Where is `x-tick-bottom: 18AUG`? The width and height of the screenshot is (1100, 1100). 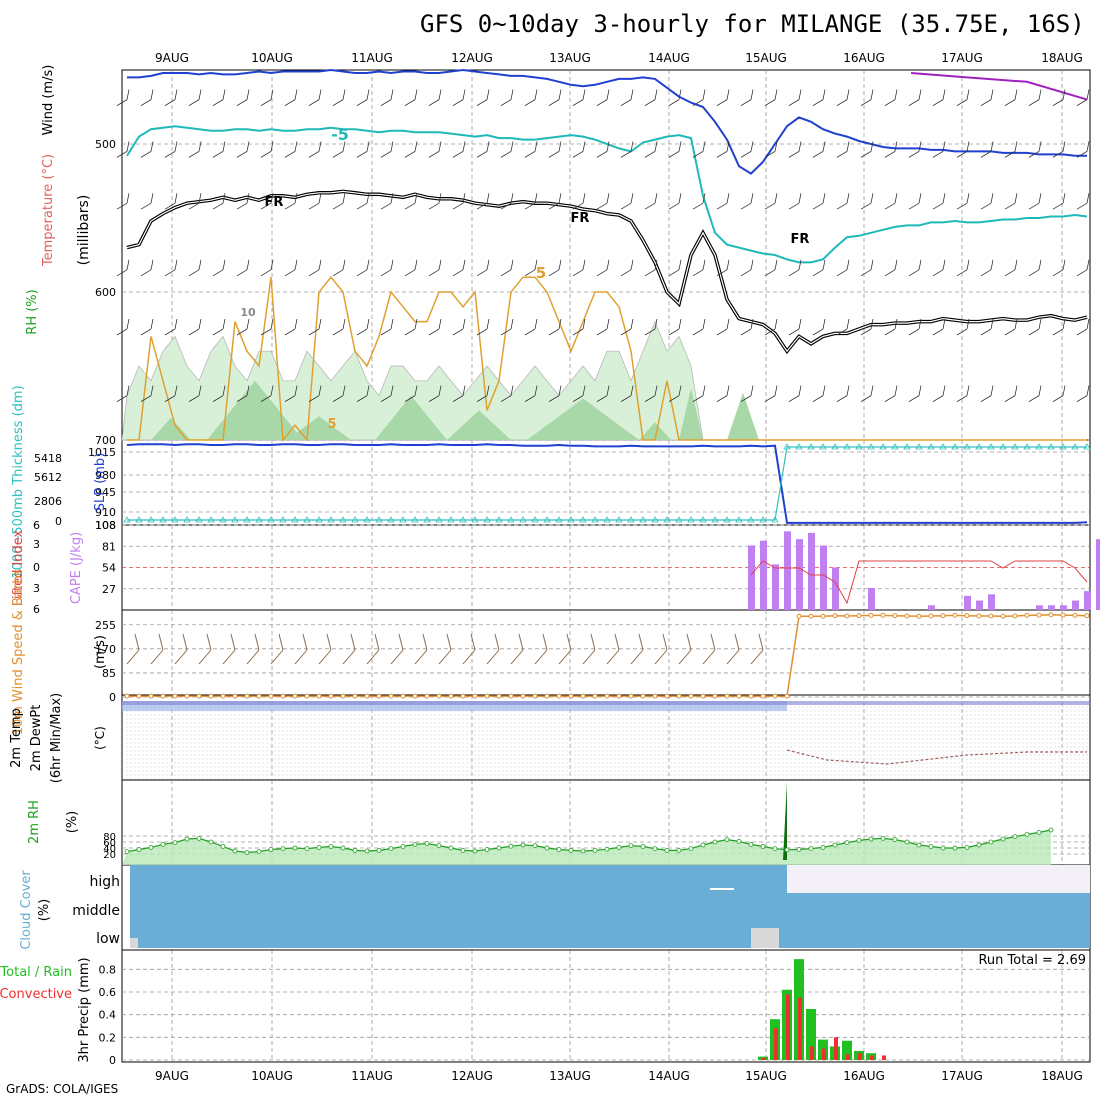
x-tick-bottom: 18AUG is located at coordinates (1062, 1076).